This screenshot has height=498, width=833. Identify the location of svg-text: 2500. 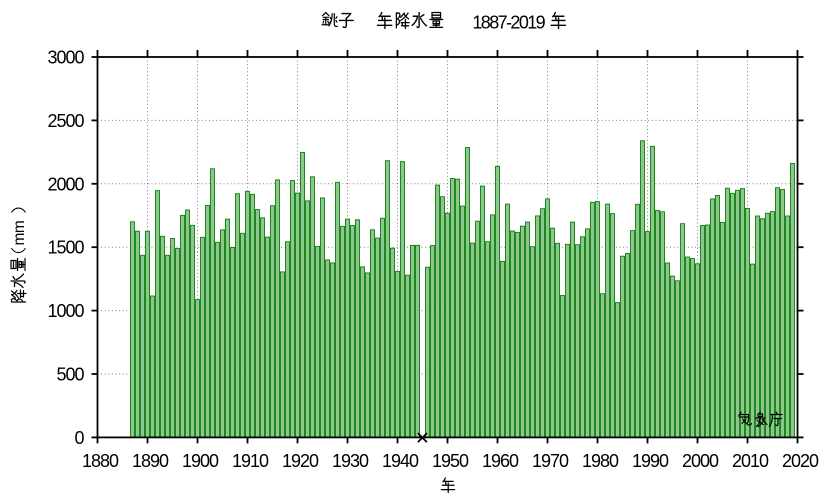
(65, 121).